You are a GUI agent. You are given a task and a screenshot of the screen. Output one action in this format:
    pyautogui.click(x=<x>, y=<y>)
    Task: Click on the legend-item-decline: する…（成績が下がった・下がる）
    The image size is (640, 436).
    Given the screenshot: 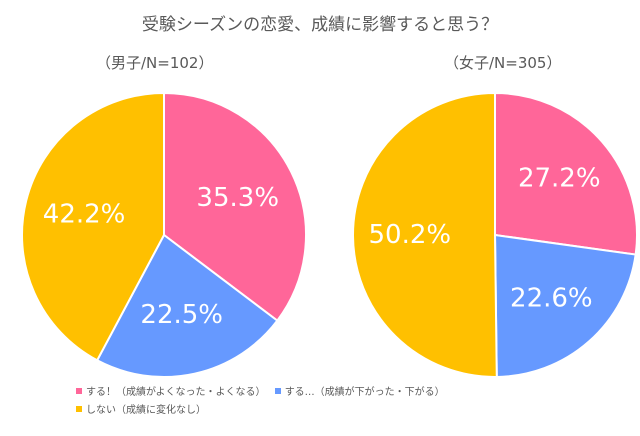 What is the action you would take?
    pyautogui.click(x=359, y=393)
    